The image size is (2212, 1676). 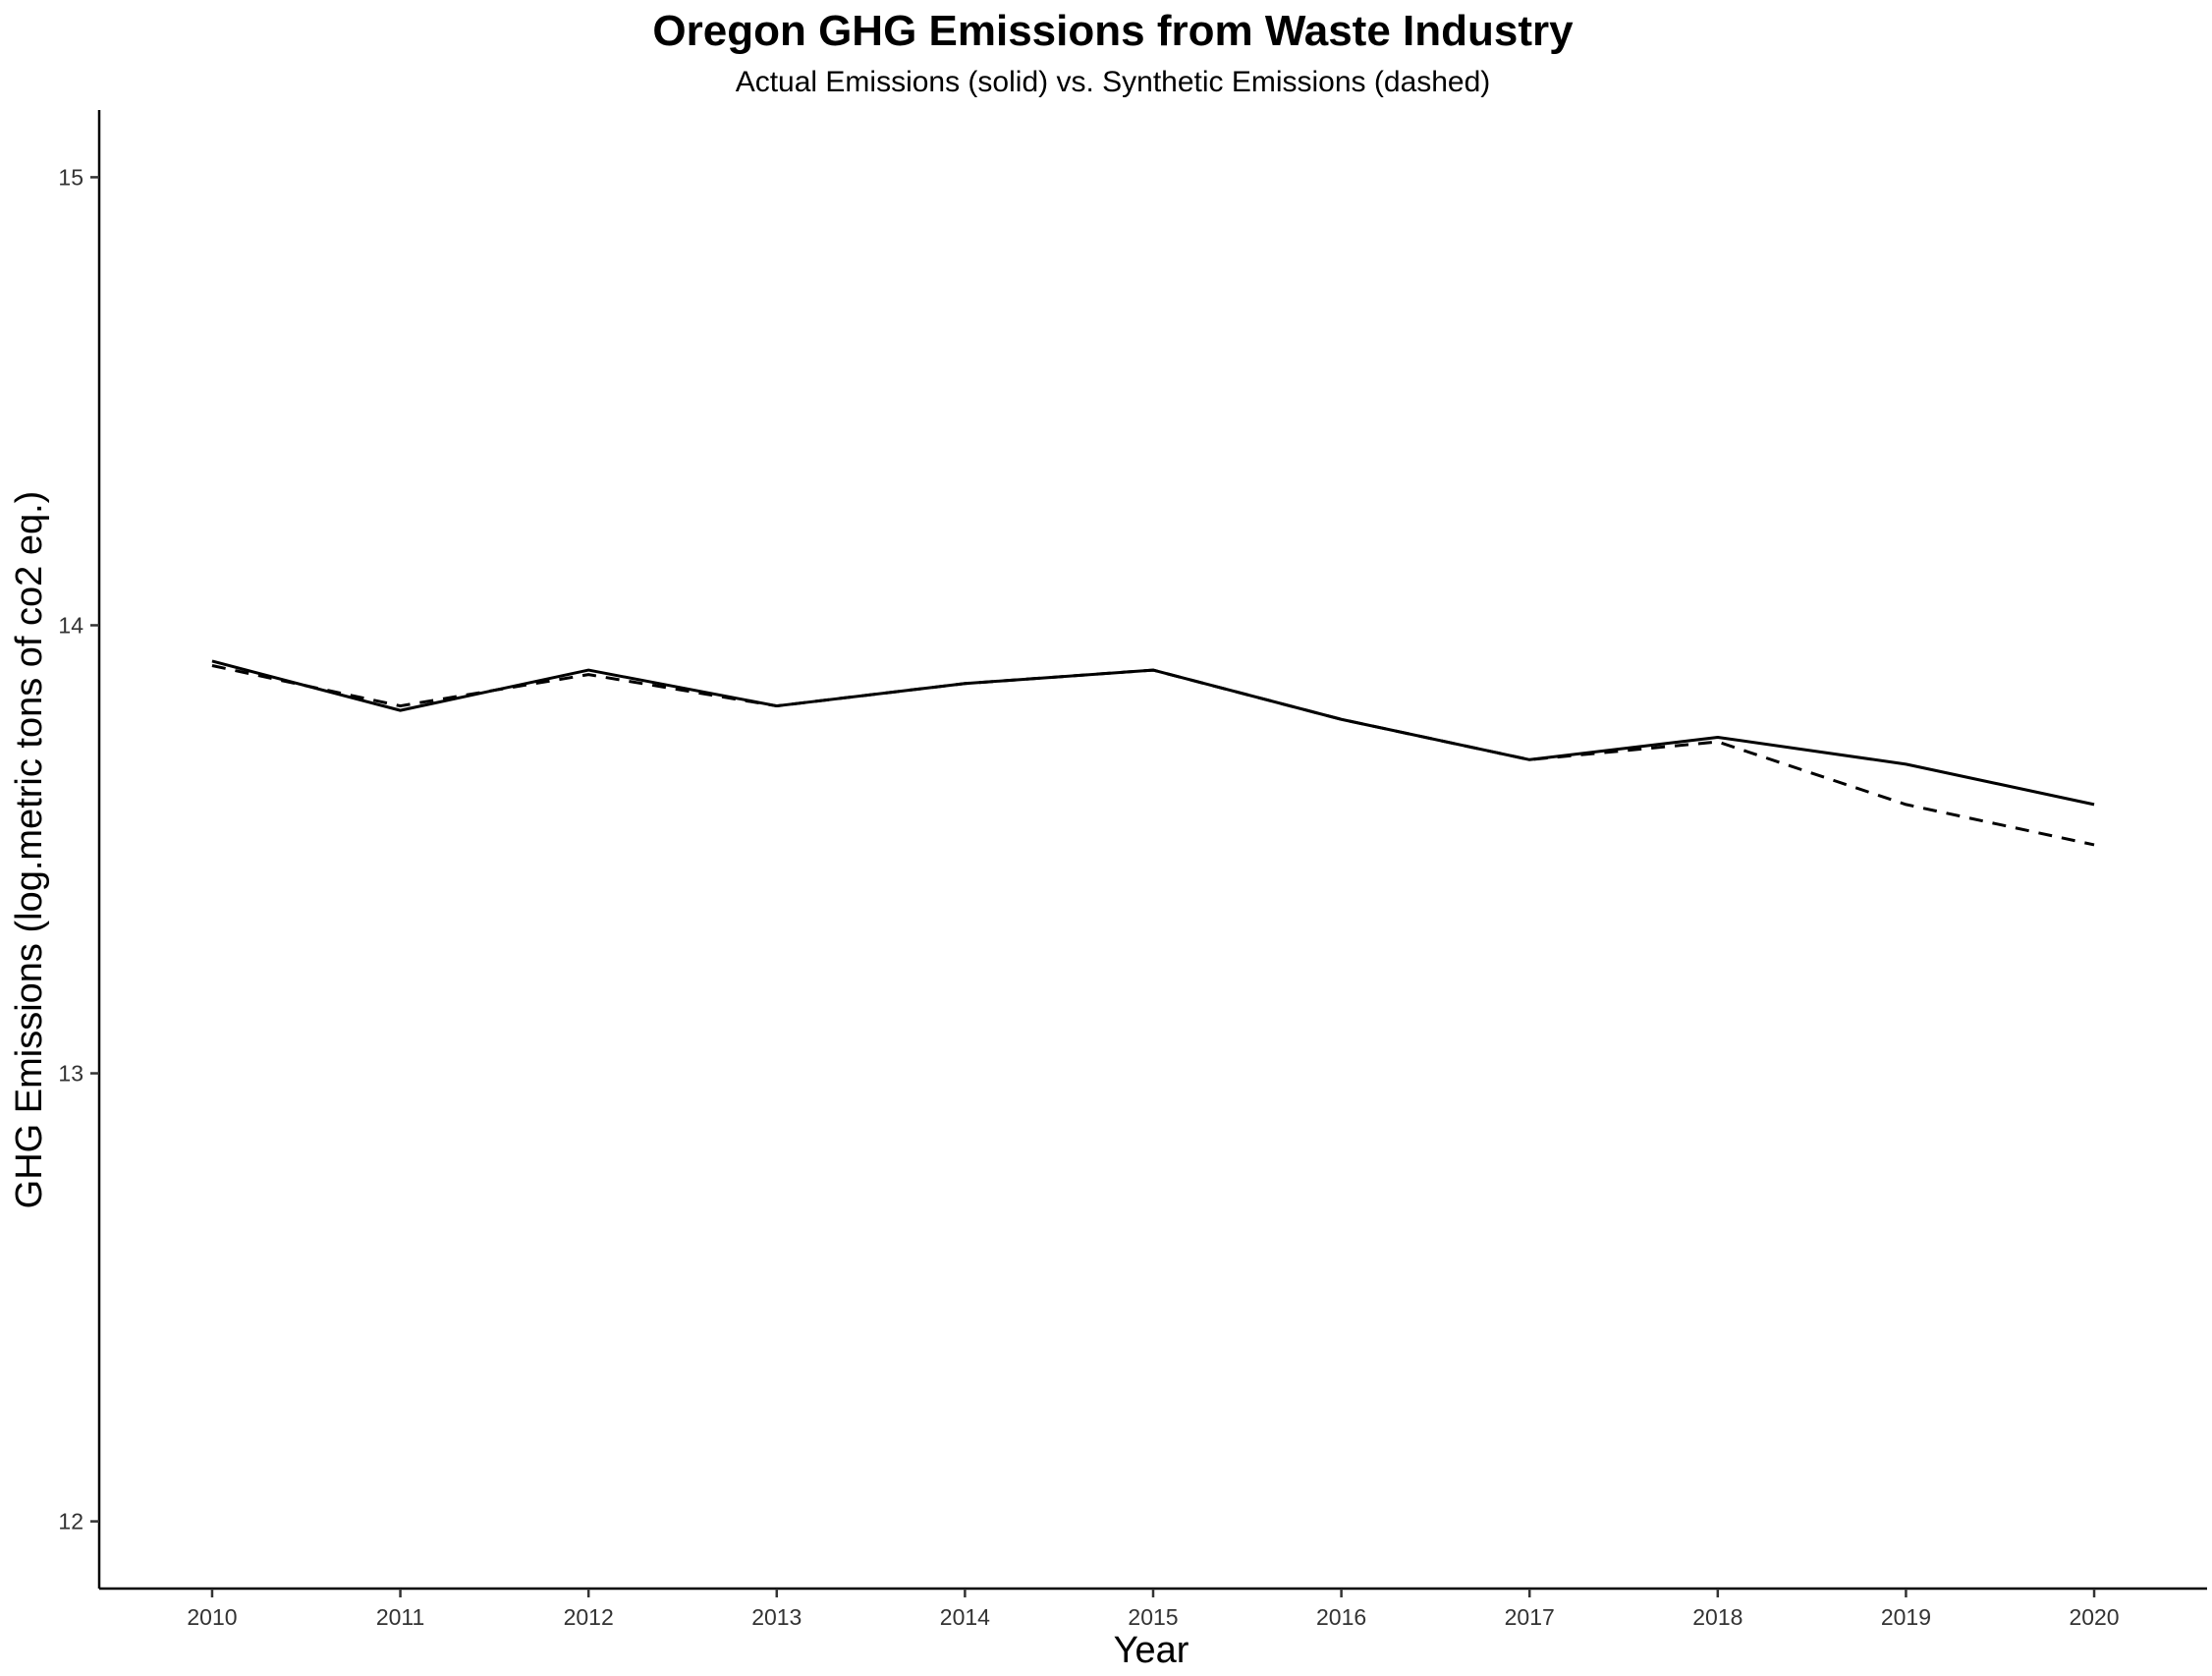 What do you see at coordinates (70, 177) in the screenshot?
I see `y-tick-label: 15` at bounding box center [70, 177].